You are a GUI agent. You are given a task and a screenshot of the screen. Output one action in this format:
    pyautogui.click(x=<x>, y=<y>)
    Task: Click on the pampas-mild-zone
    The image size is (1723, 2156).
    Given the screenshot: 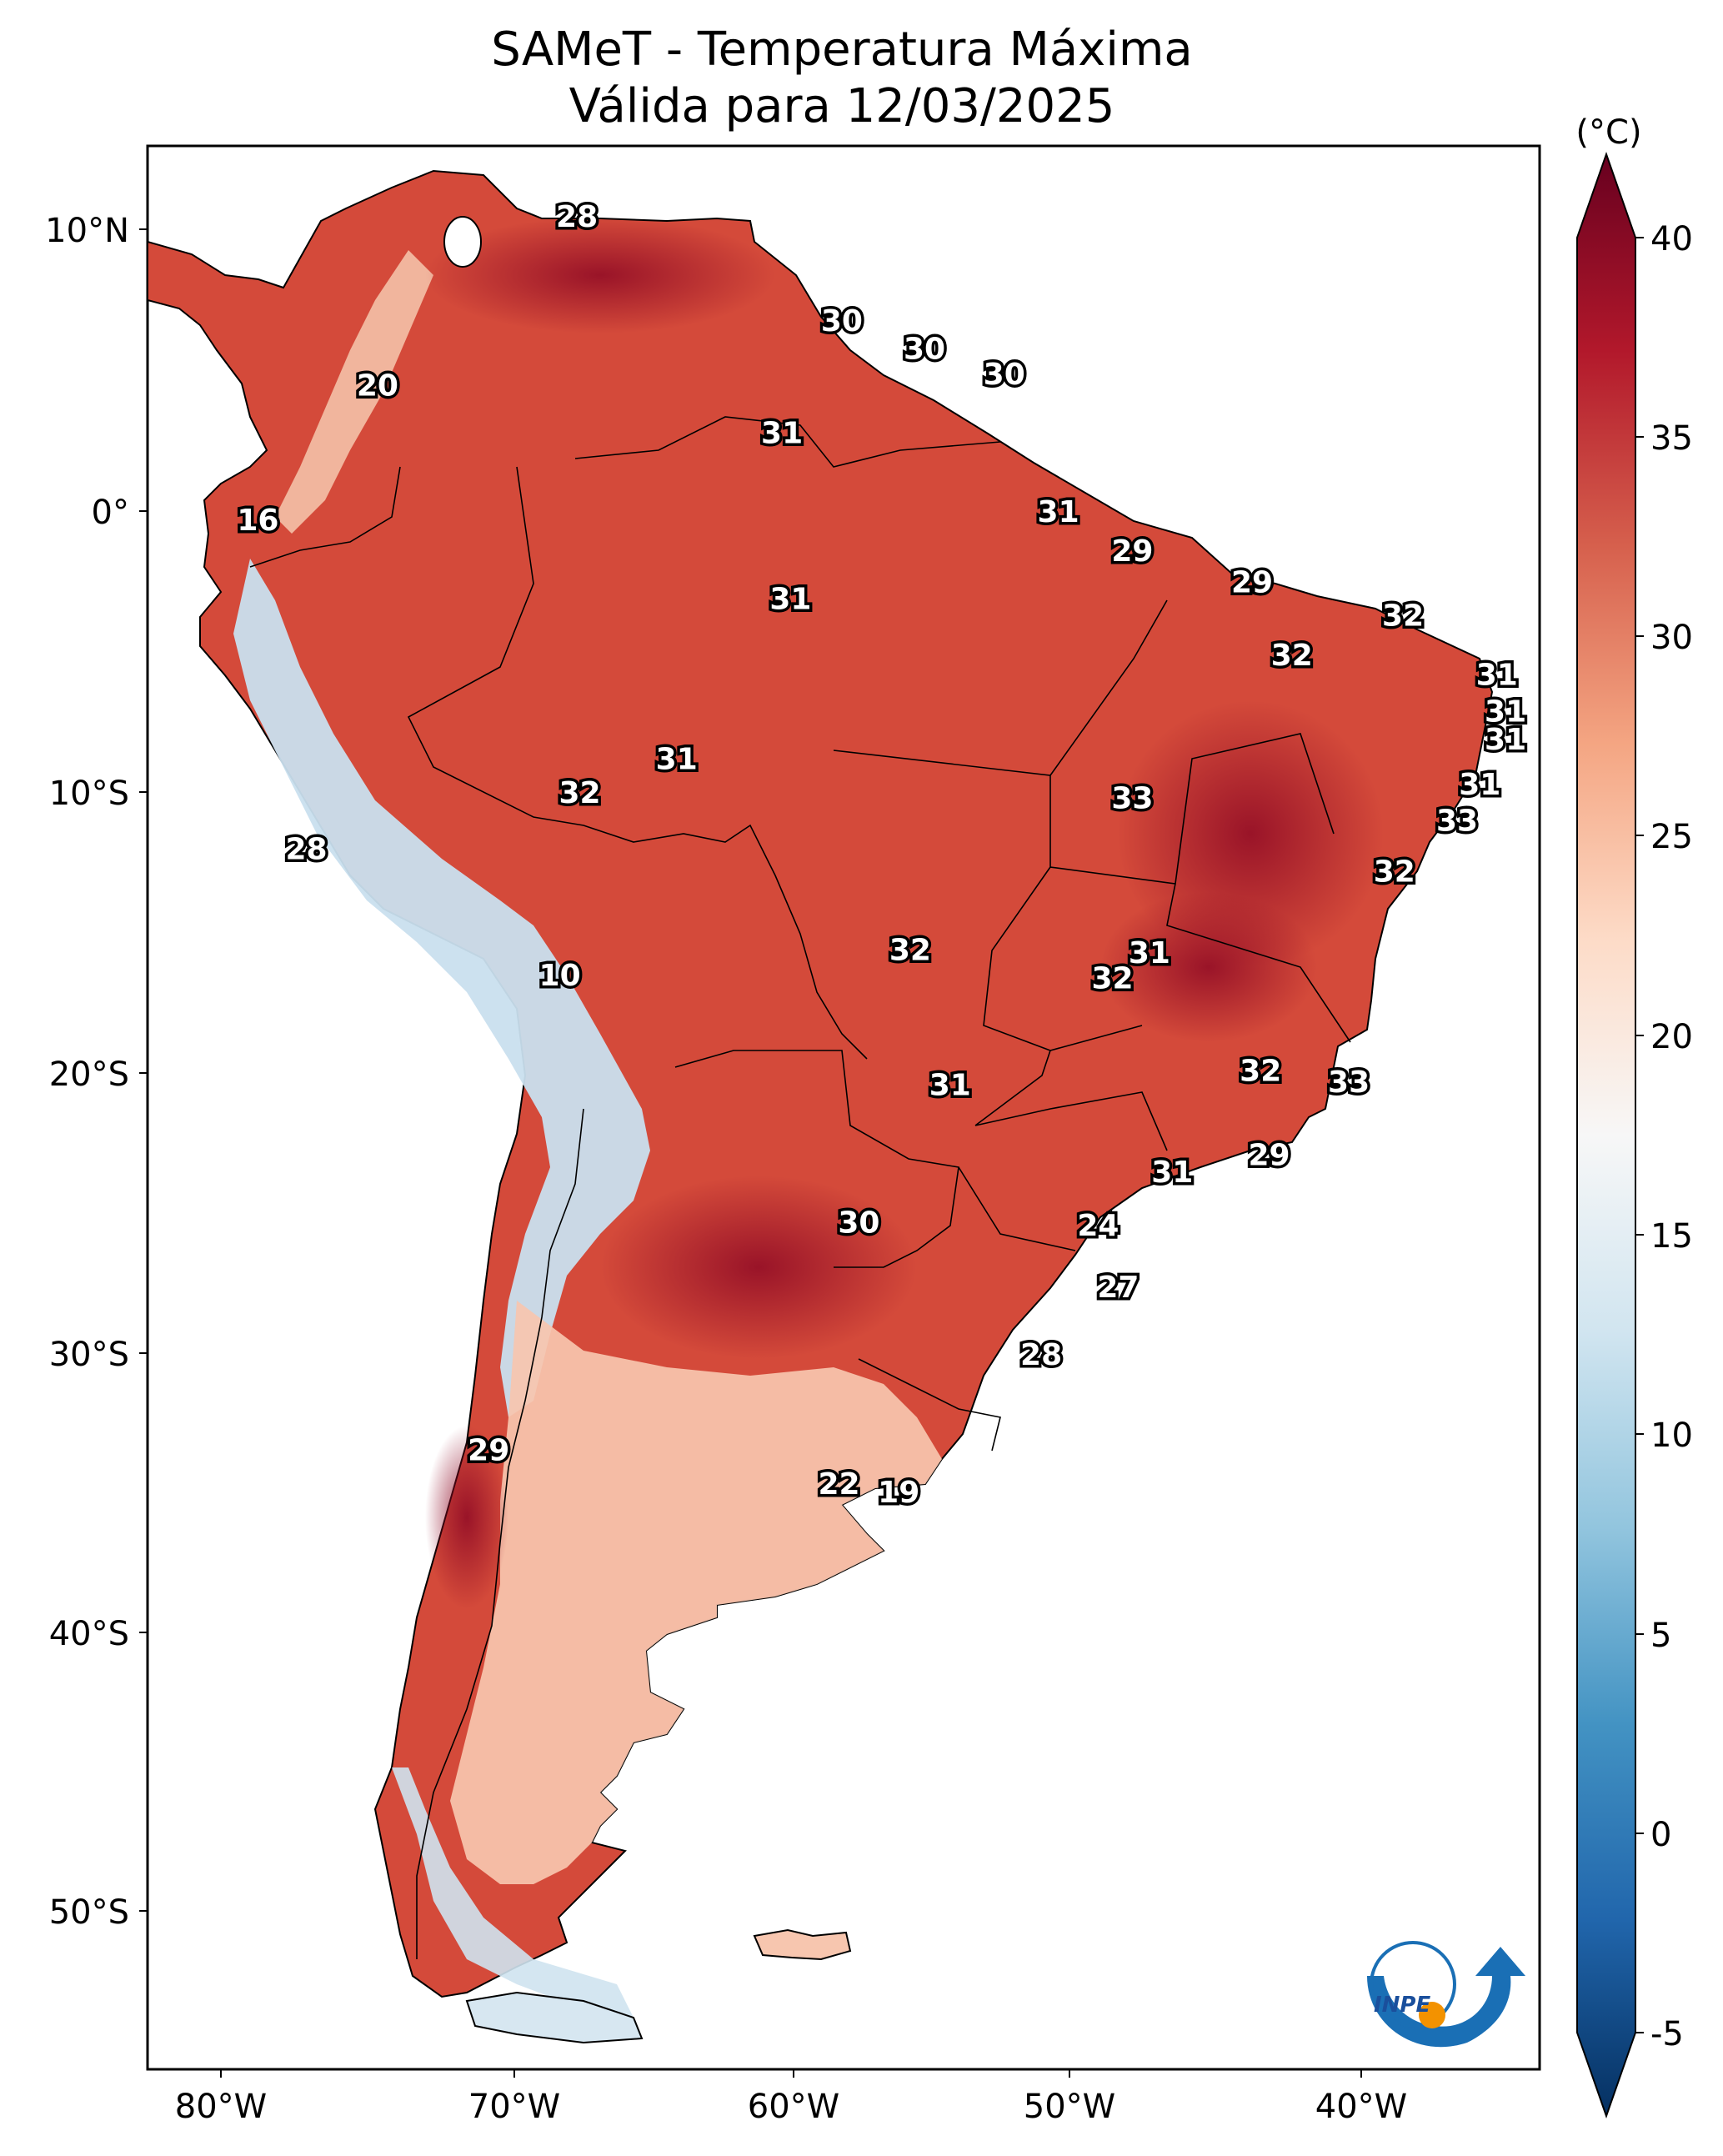 What is the action you would take?
    pyautogui.click(x=696, y=1592)
    